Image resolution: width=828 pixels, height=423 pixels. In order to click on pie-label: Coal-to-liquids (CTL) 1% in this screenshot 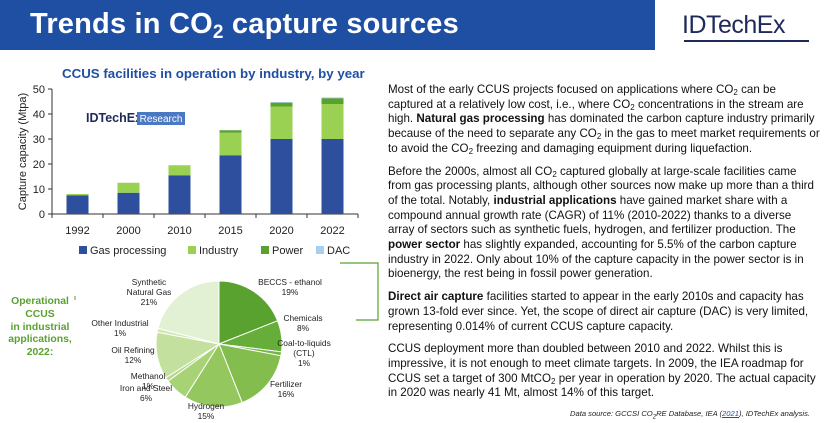, I will do `click(304, 353)`.